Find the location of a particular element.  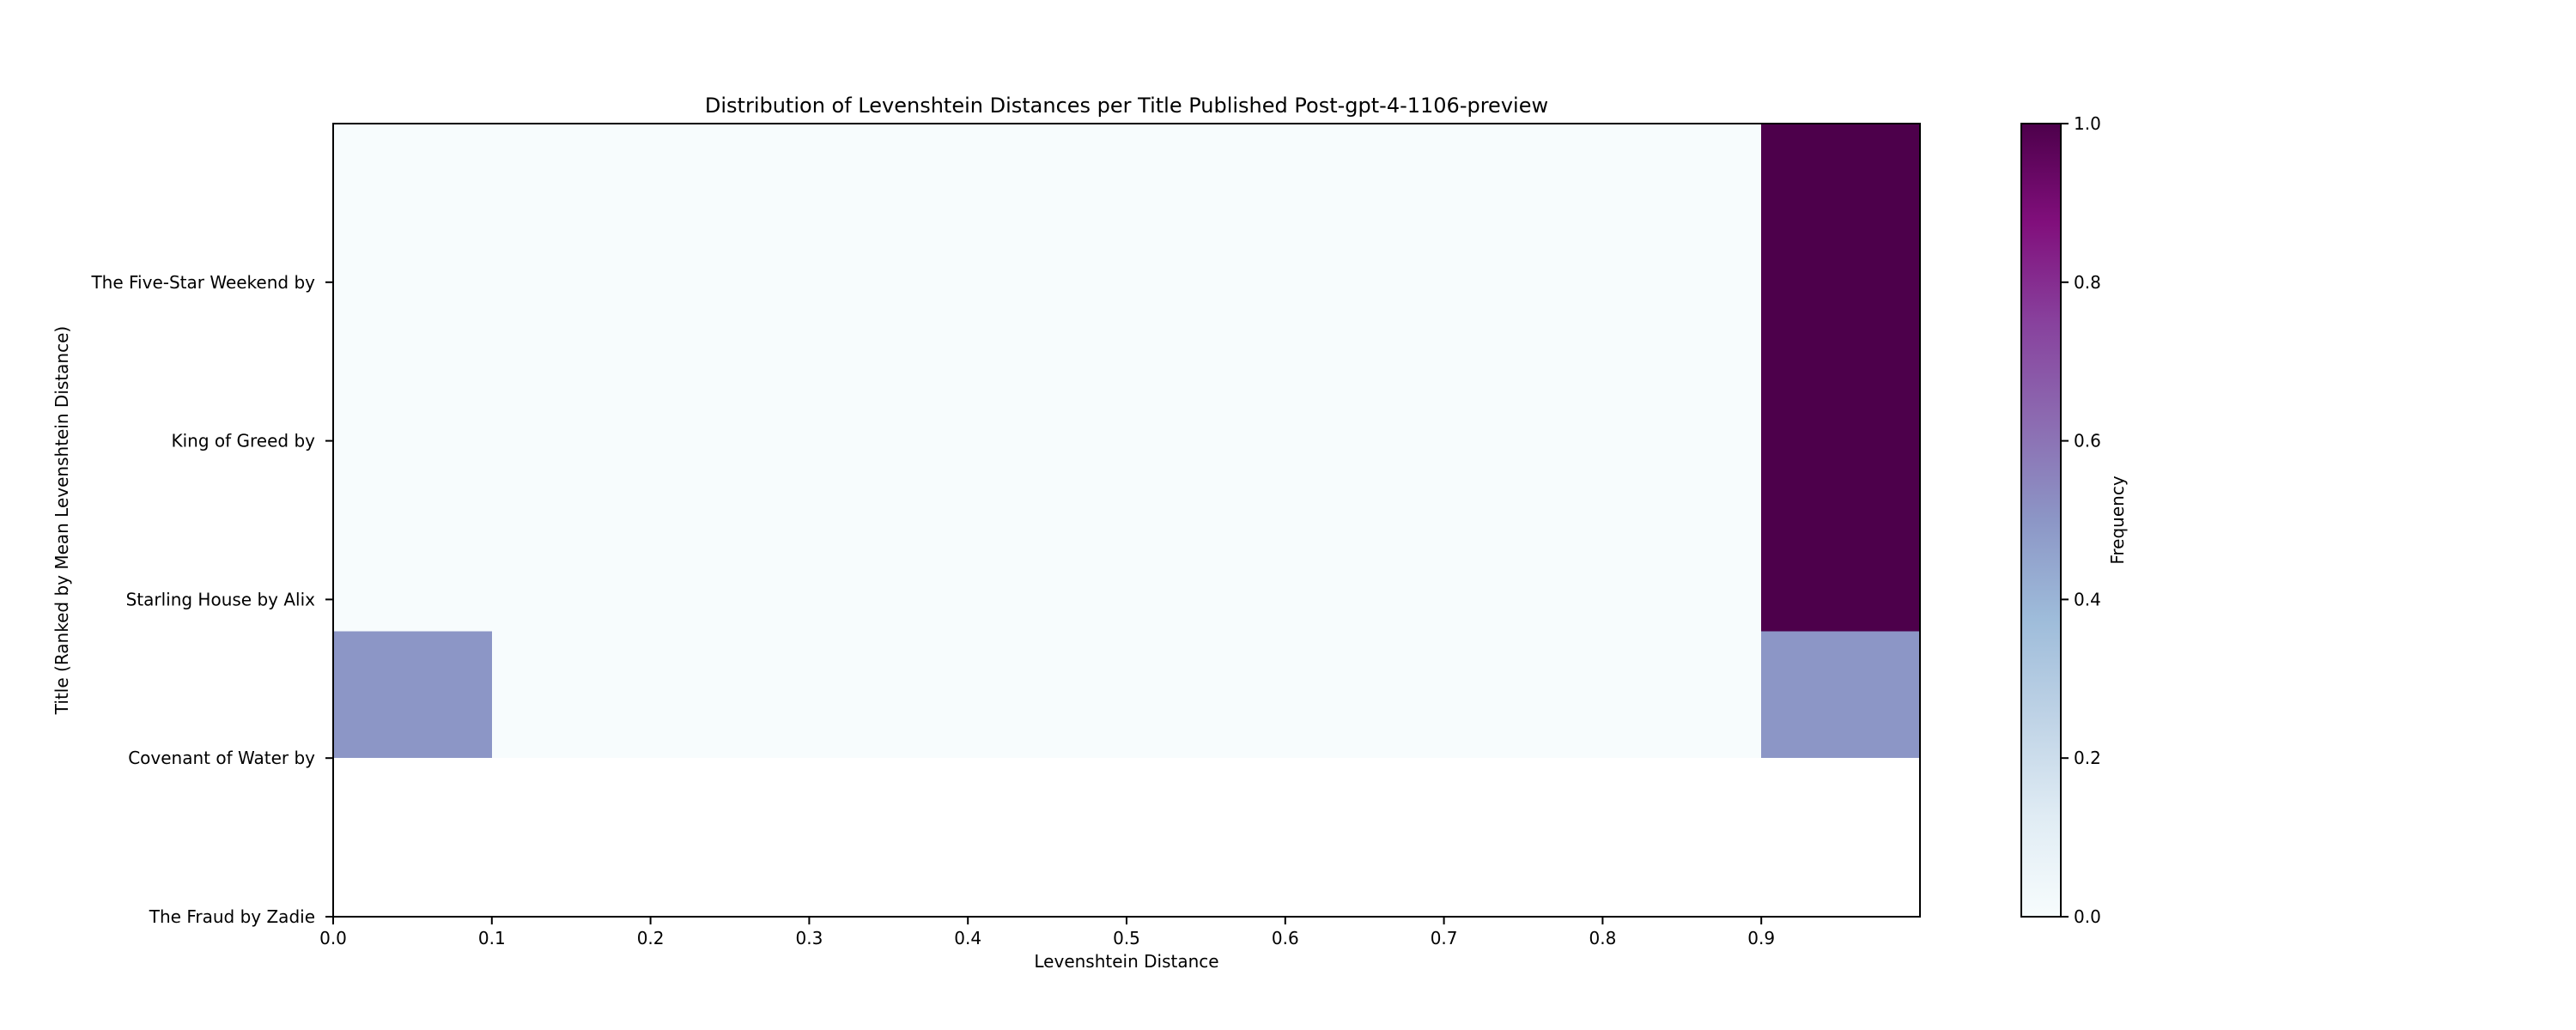

y-tick-label: Covenant of Water by is located at coordinates (221, 758).